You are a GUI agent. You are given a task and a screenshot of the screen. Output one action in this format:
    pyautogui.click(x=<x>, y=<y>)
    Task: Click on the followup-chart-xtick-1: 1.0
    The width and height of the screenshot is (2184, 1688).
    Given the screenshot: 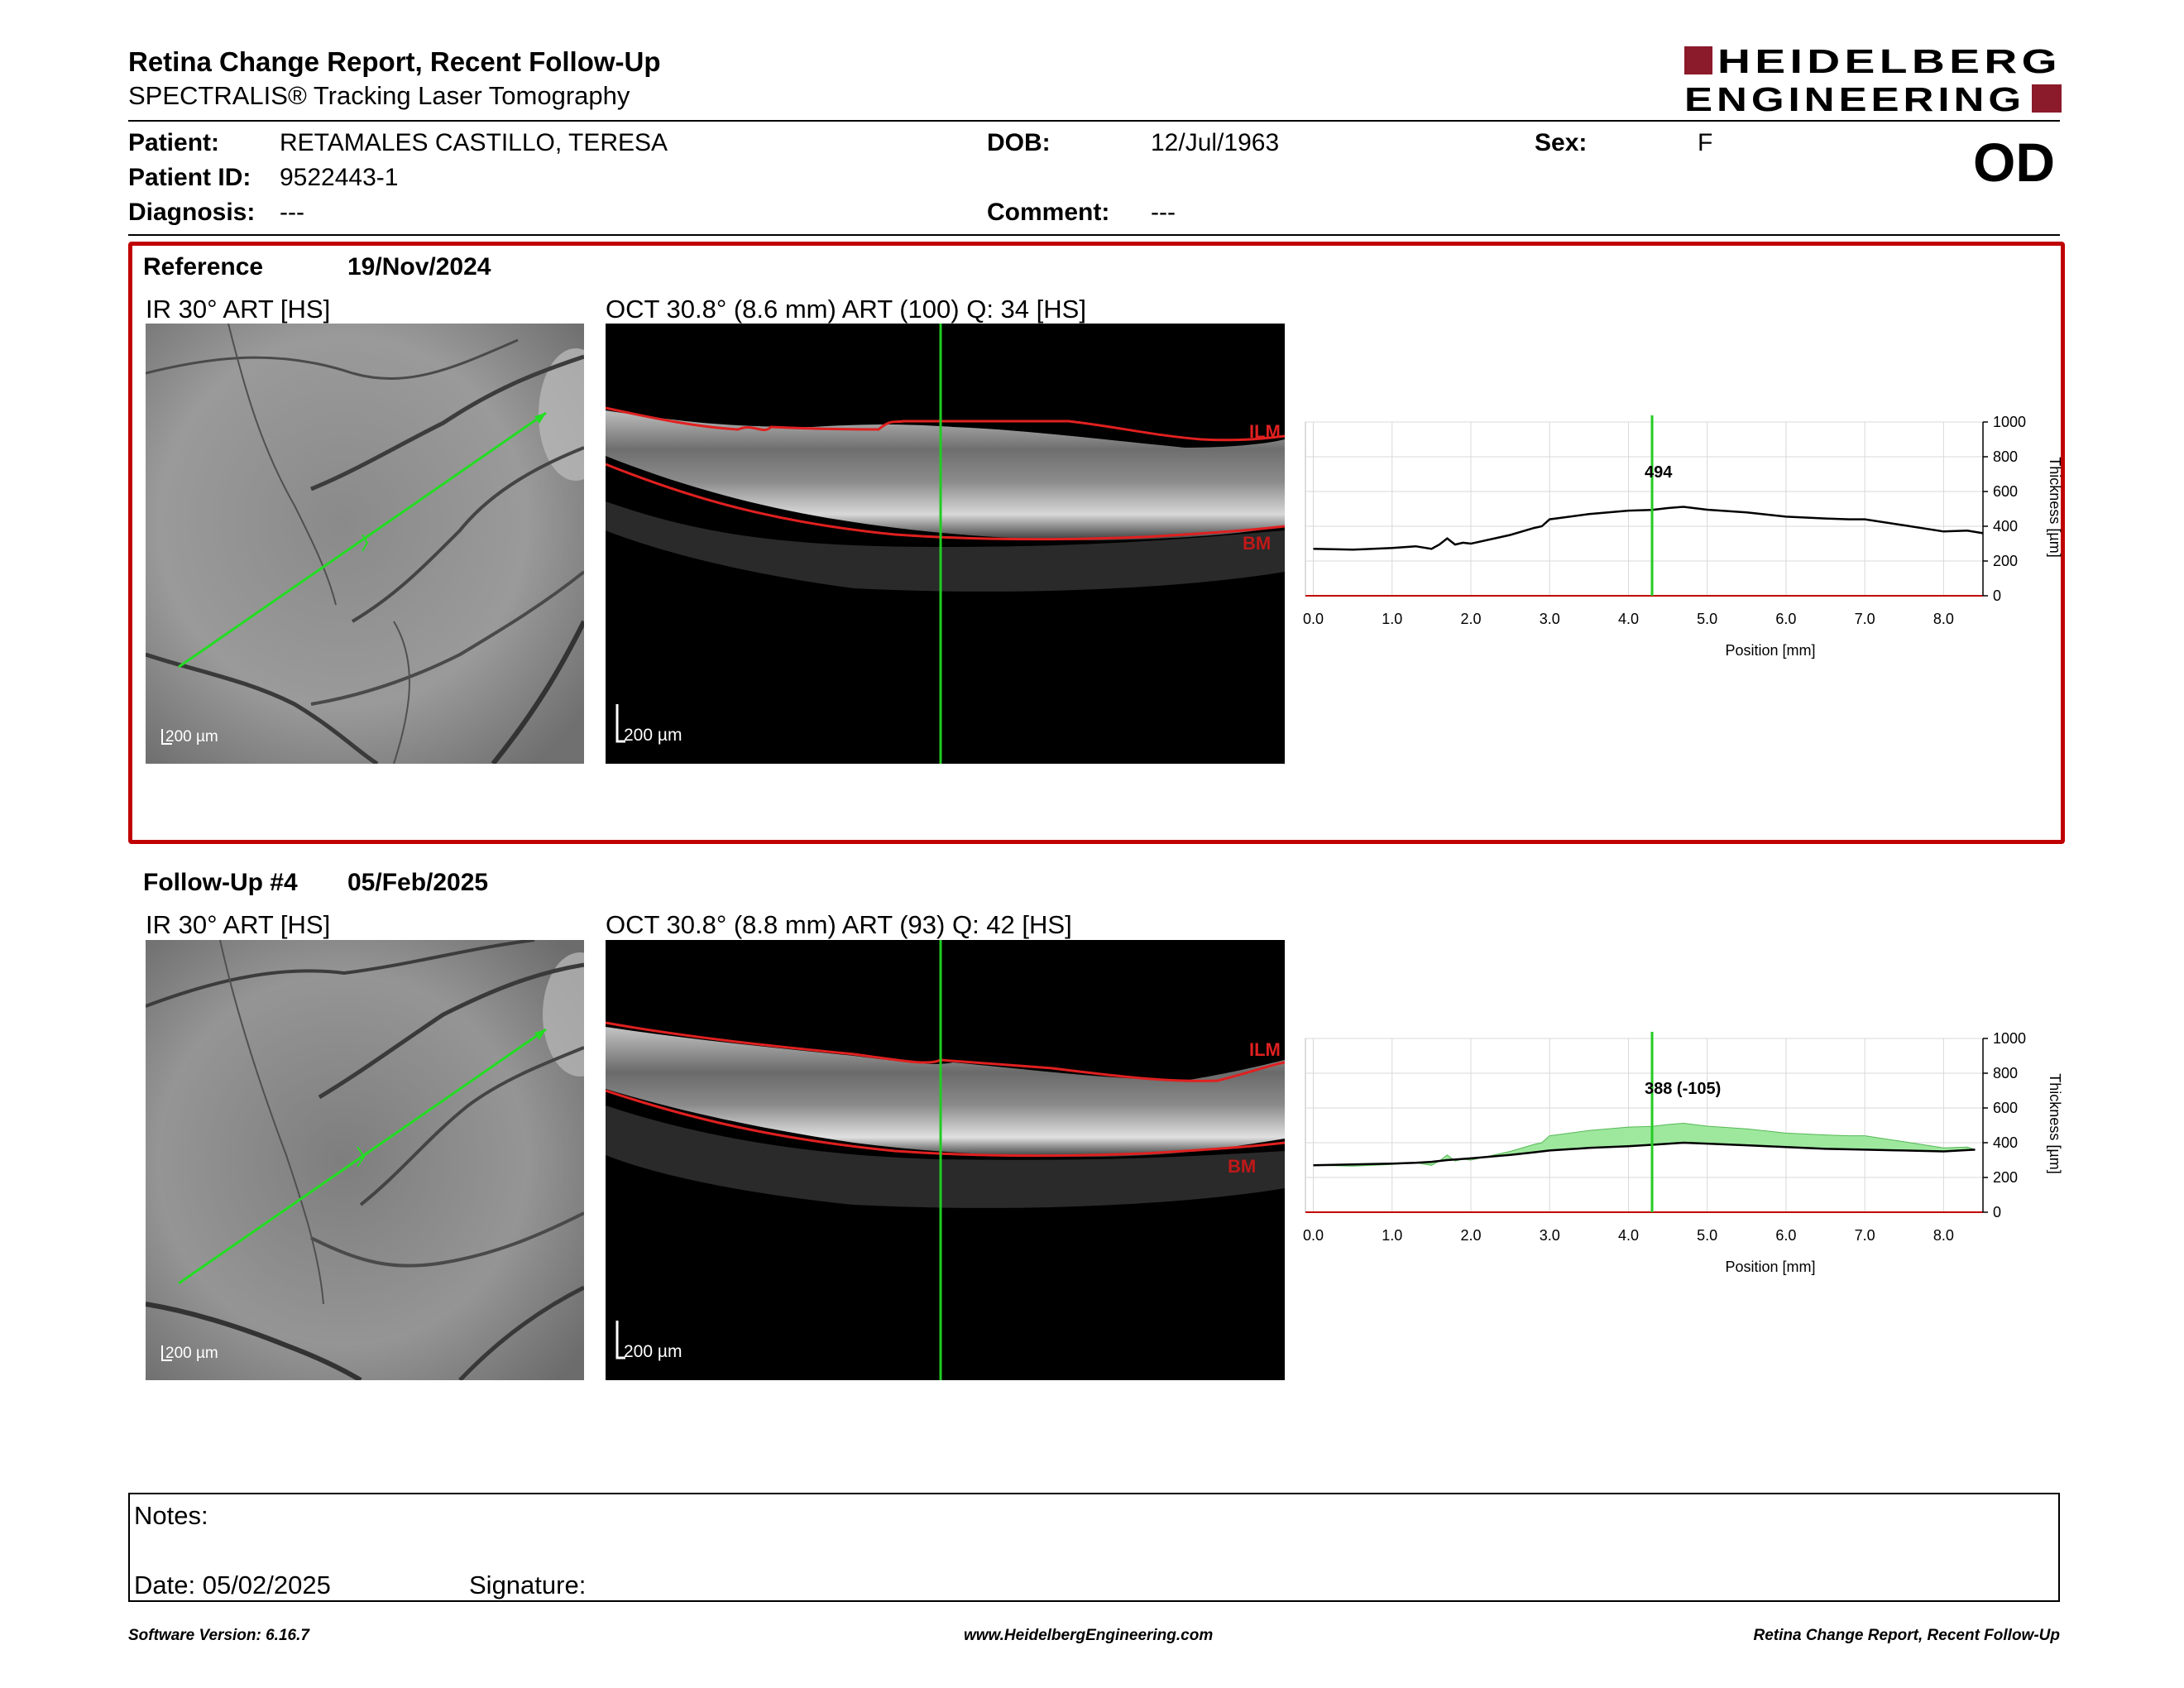 What is the action you would take?
    pyautogui.click(x=1392, y=1235)
    